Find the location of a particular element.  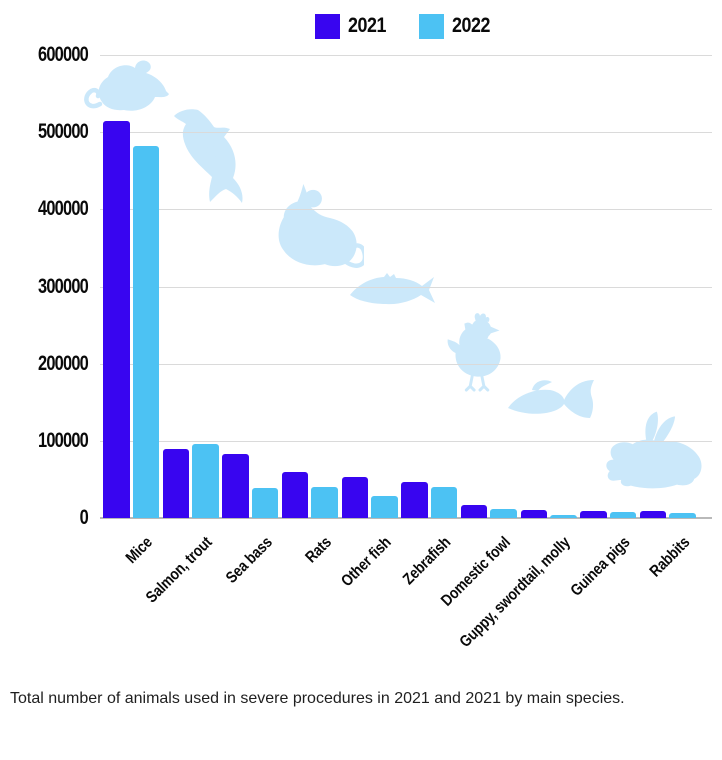

y-axis-tick-label: 100000 is located at coordinates (63, 440).